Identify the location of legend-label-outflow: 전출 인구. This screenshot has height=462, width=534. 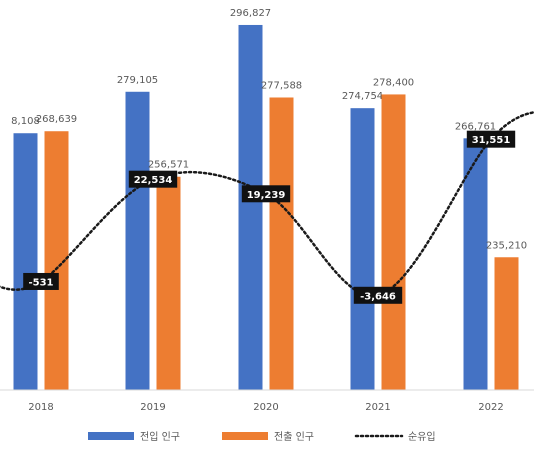
(294, 437).